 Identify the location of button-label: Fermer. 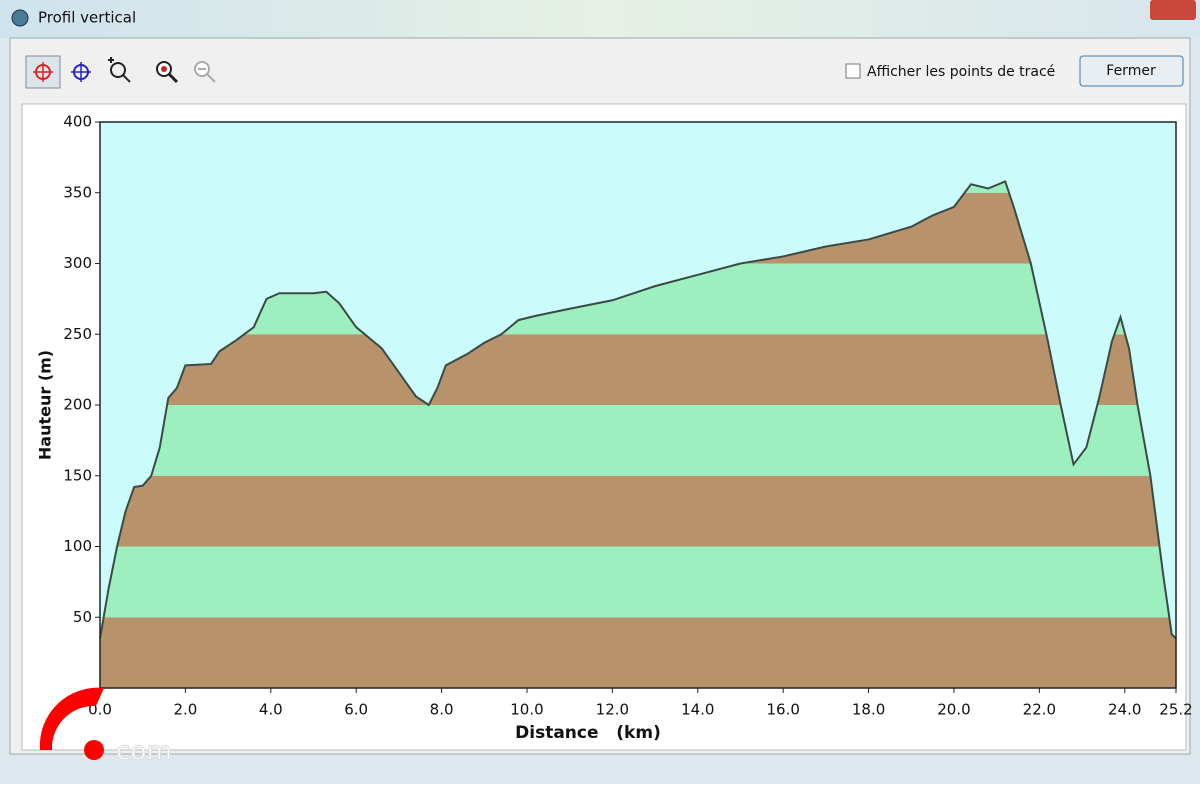
(1131, 71).